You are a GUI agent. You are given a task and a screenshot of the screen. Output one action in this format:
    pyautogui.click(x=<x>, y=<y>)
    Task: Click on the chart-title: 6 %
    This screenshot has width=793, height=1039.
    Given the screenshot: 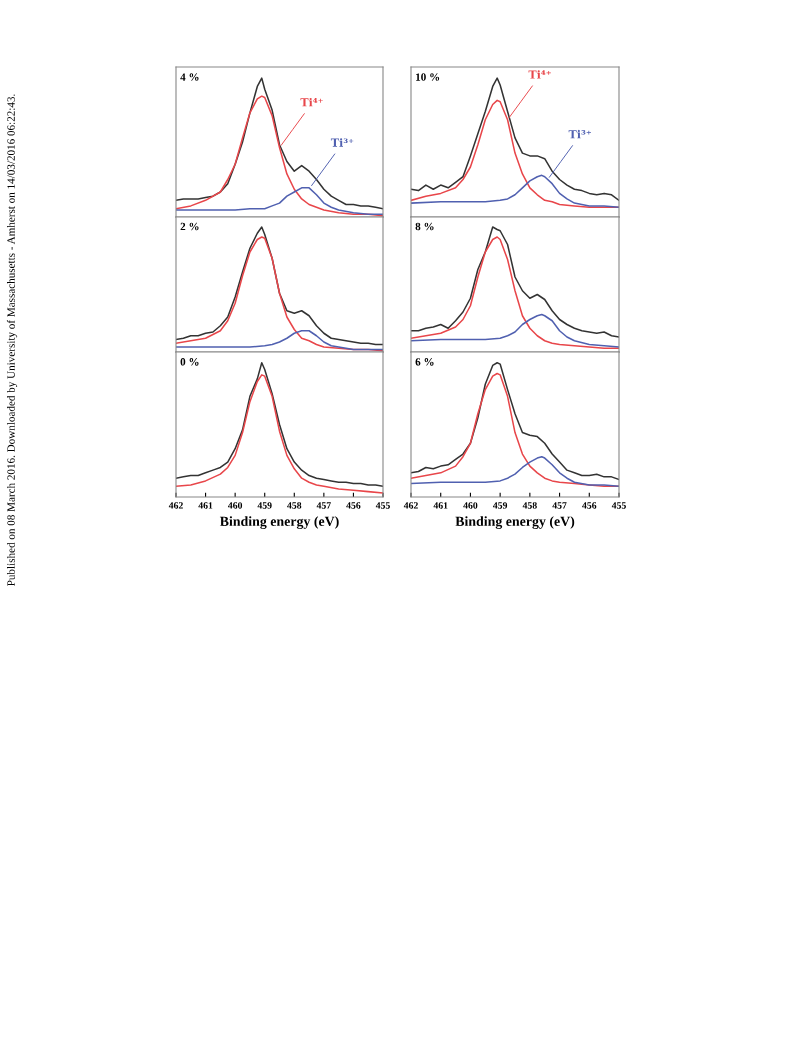 What is the action you would take?
    pyautogui.click(x=424, y=362)
    